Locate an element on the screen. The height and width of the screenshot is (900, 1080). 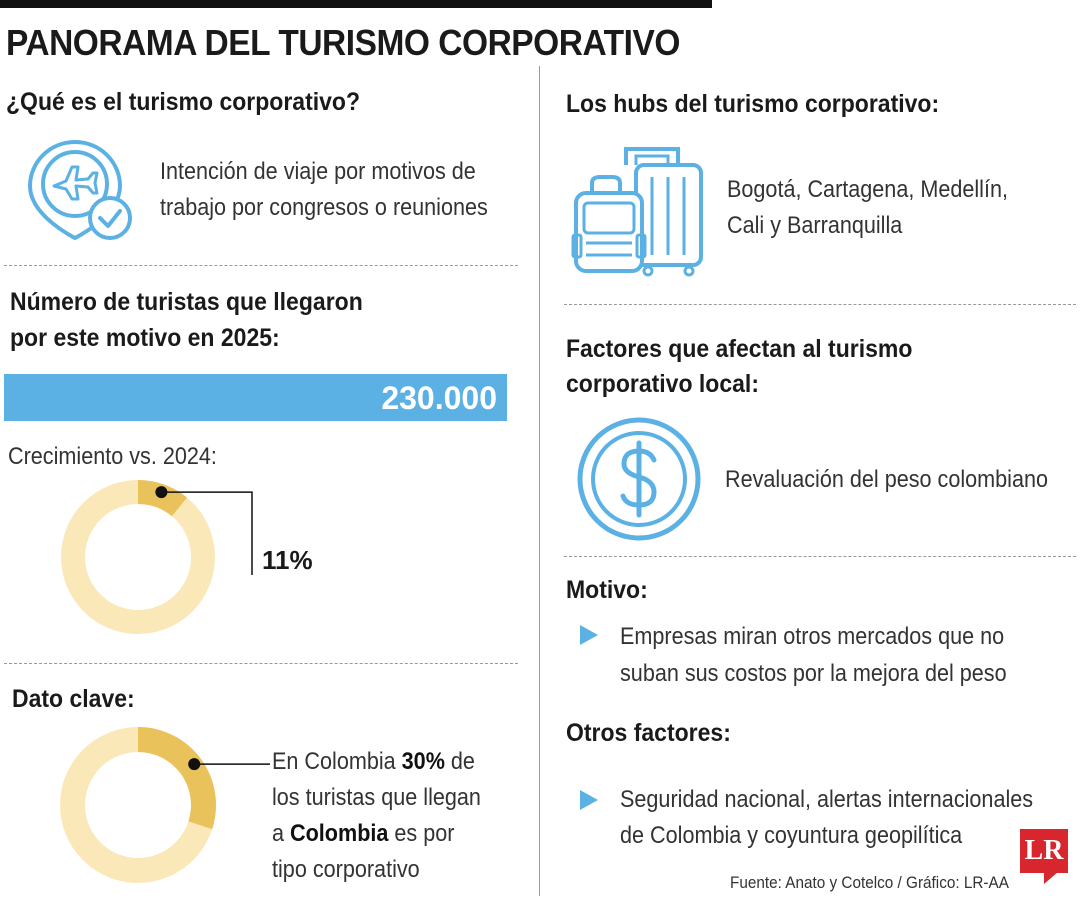
airplane-location-check-icon is located at coordinates (79, 190).